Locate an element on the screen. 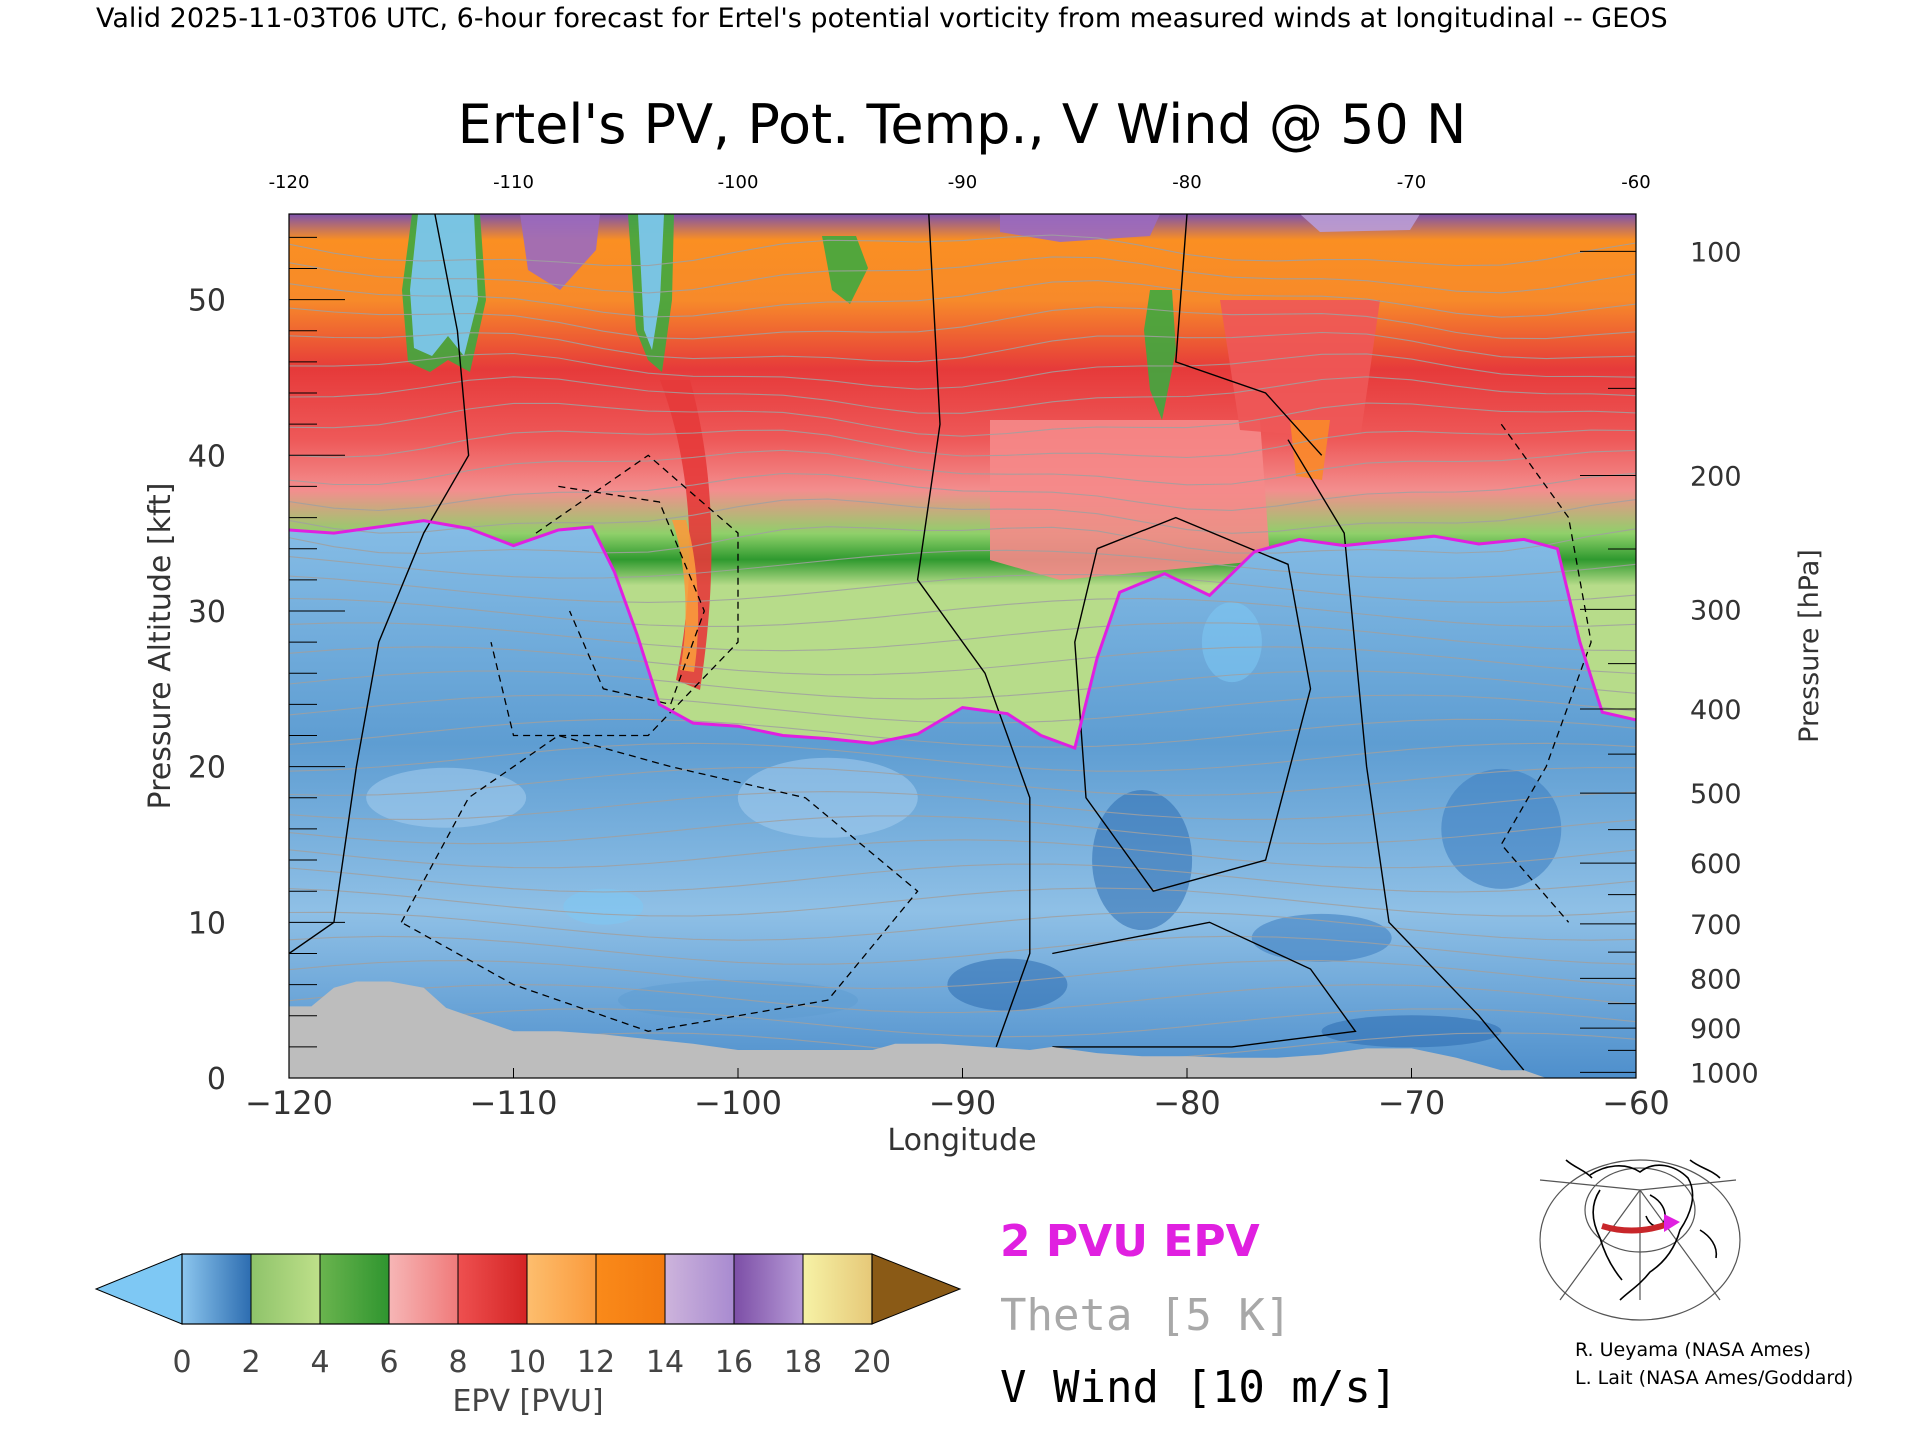 The image size is (1920, 1440). y-tick-label-10: 10 is located at coordinates (207, 923).